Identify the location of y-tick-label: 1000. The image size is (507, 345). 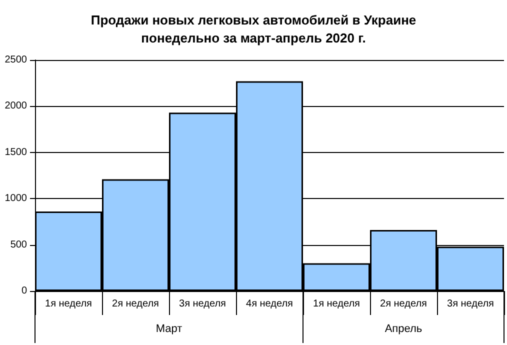
(16, 198).